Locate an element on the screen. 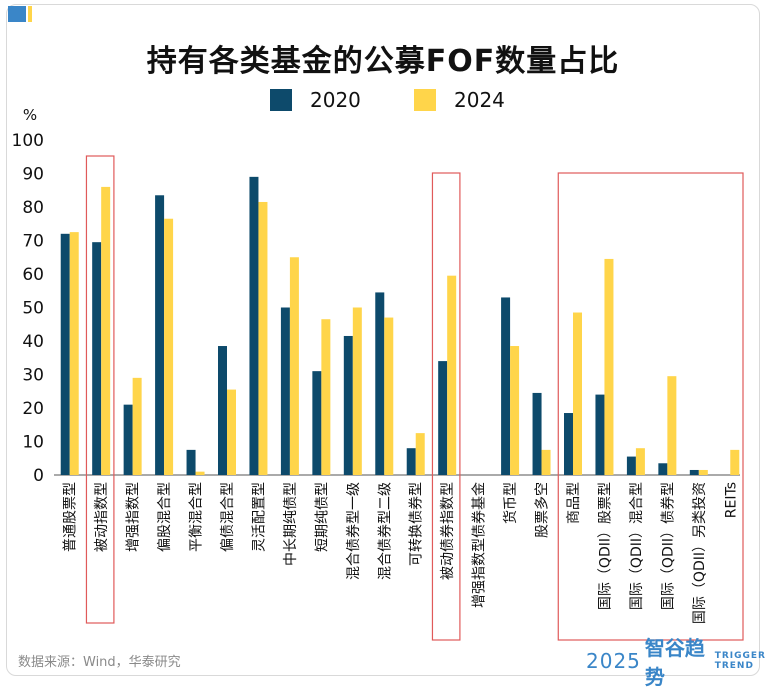 Image resolution: width=766 pixels, height=690 pixels. x-category-label: 偏股混合型 is located at coordinates (165, 517).